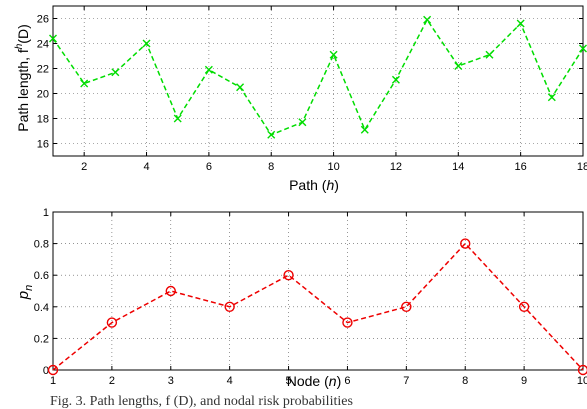  Describe the element at coordinates (22, 78) in the screenshot. I see `chart1-ylabel: Path length, fh(D)` at that location.